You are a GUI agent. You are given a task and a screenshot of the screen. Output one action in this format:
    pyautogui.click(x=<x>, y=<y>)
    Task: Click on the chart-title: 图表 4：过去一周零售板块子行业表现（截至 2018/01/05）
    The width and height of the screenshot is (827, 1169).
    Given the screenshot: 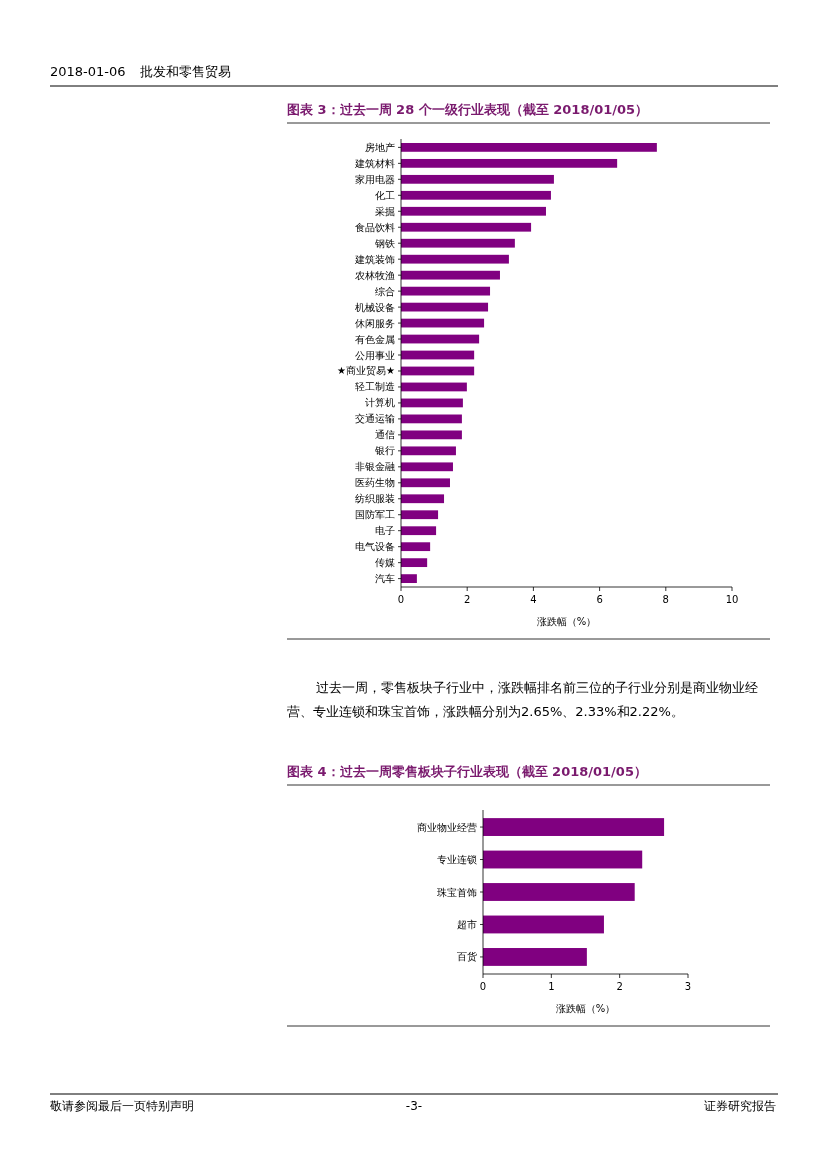 What is the action you would take?
    pyautogui.click(x=467, y=771)
    